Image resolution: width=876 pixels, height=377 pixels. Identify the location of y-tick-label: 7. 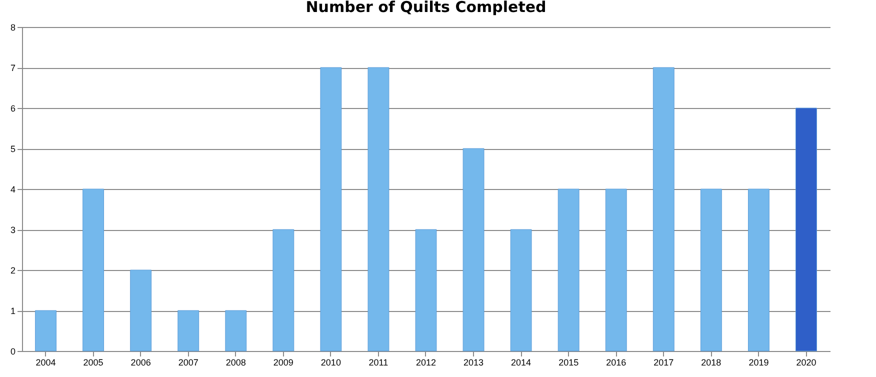
(13, 68).